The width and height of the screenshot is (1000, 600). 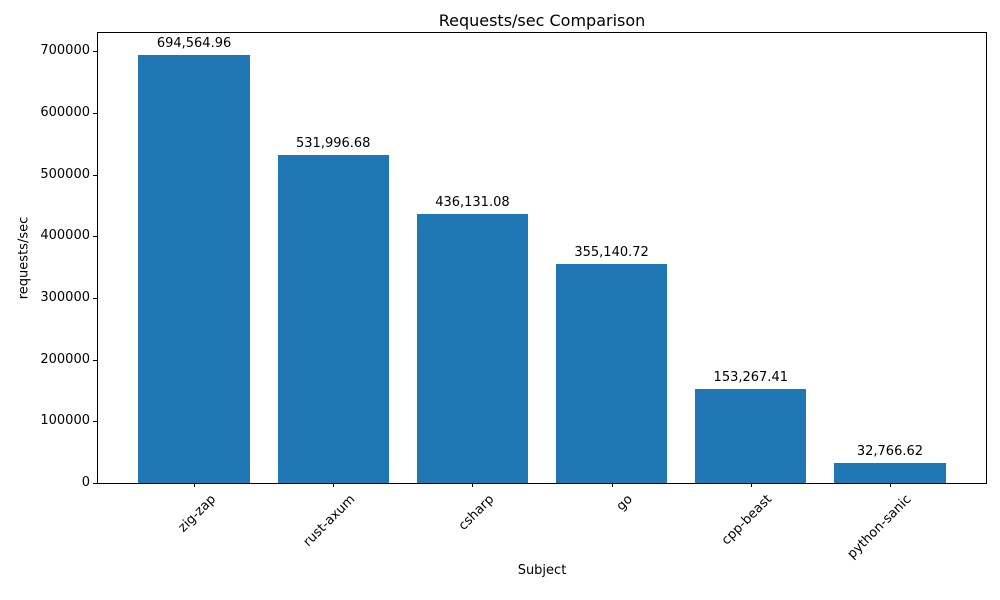 I want to click on x-tick-label: csharp, so click(x=476, y=513).